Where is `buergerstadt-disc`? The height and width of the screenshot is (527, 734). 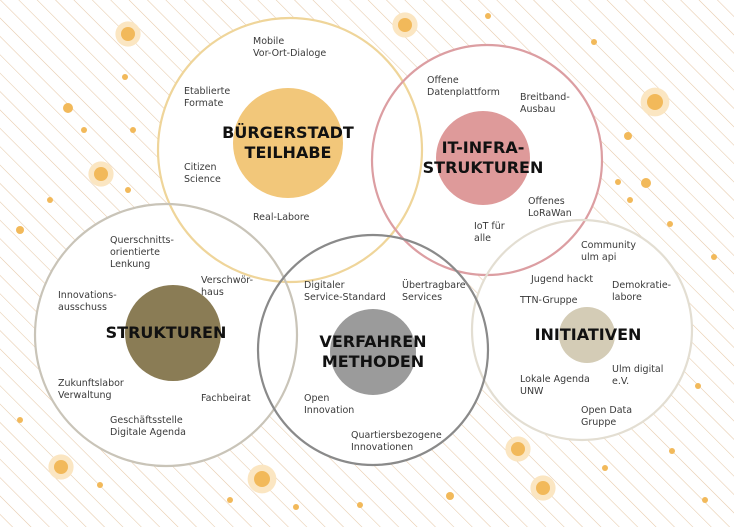
buergerstadt-disc is located at coordinates (288, 143).